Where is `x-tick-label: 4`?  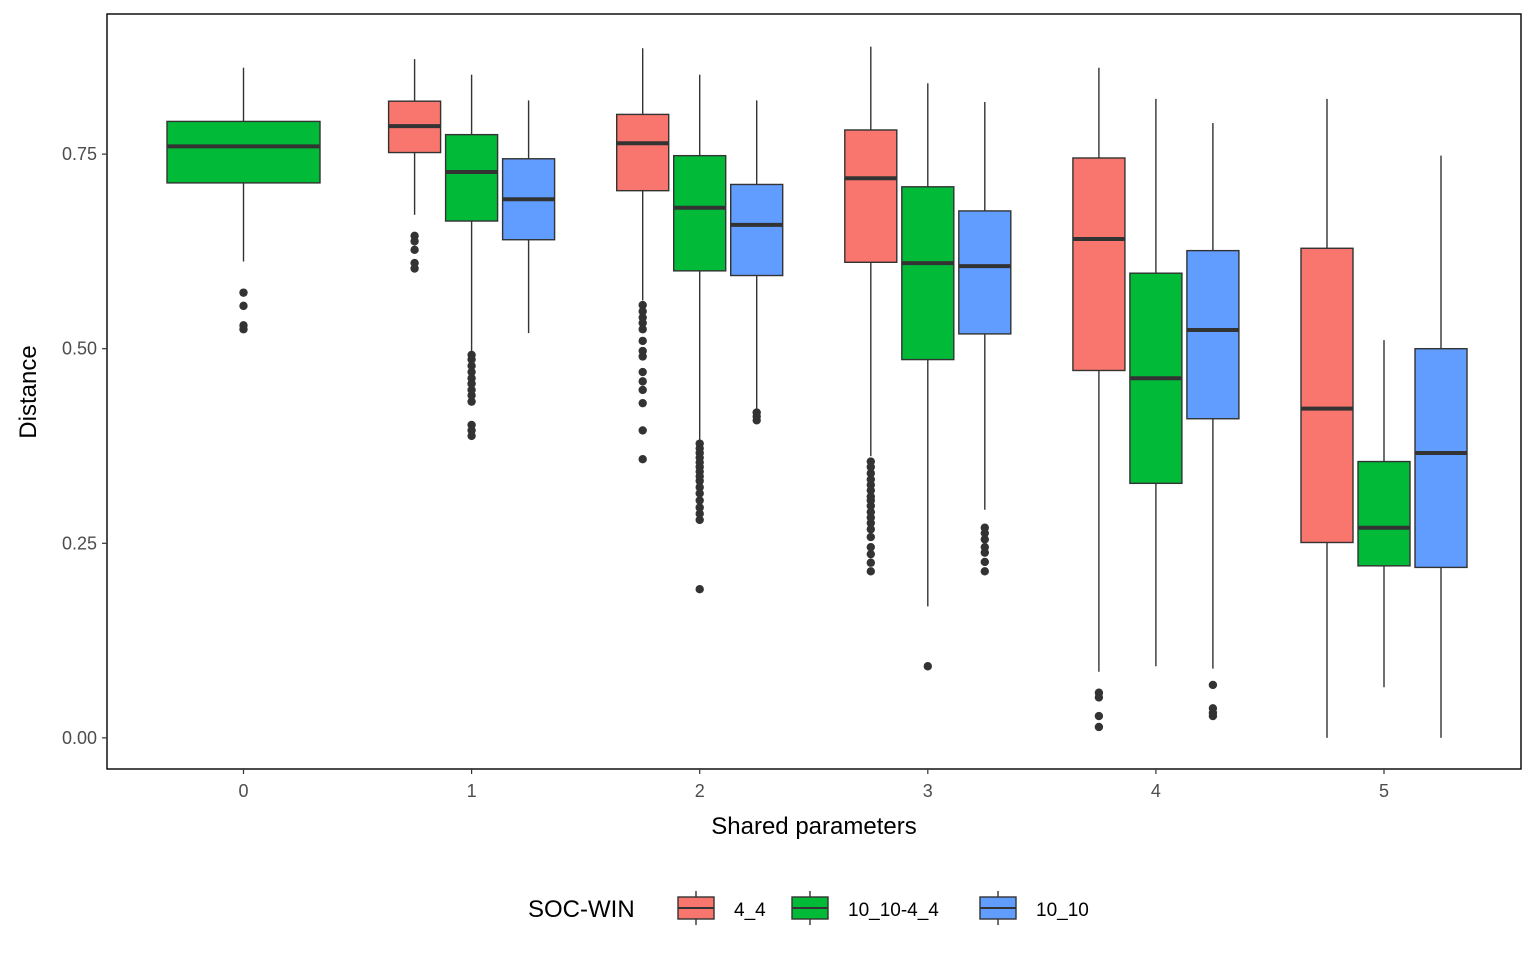 x-tick-label: 4 is located at coordinates (1156, 791).